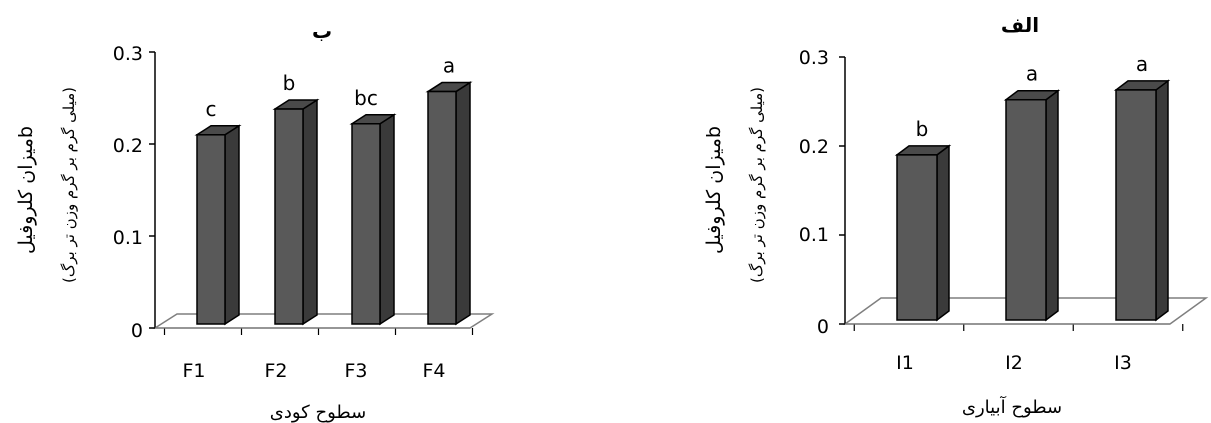  What do you see at coordinates (922, 129) in the screenshot?
I see `chart-right-bar-label: b` at bounding box center [922, 129].